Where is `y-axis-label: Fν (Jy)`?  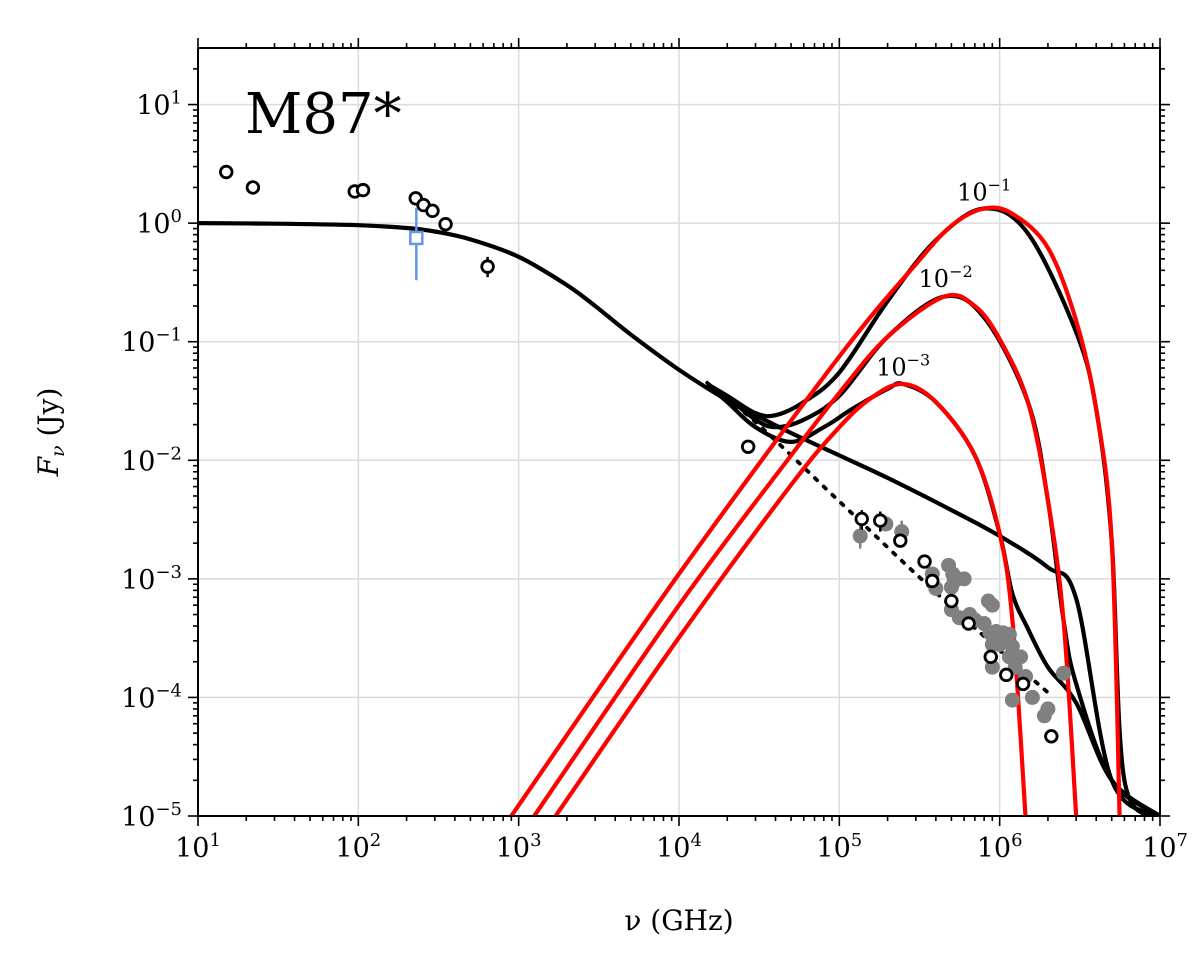 y-axis-label: Fν (Jy) is located at coordinates (50, 433).